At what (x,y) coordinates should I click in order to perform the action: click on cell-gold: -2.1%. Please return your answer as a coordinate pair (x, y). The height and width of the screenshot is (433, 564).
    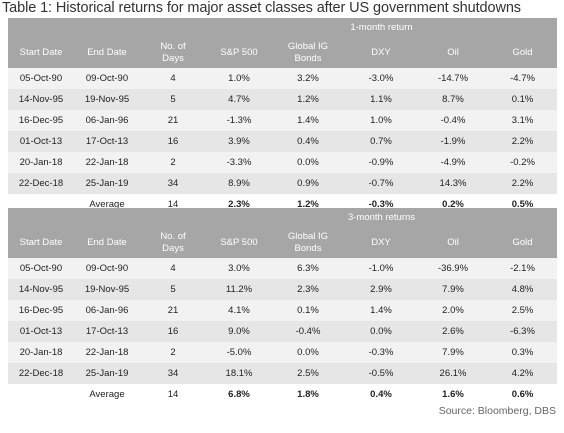
    Looking at the image, I should click on (523, 268).